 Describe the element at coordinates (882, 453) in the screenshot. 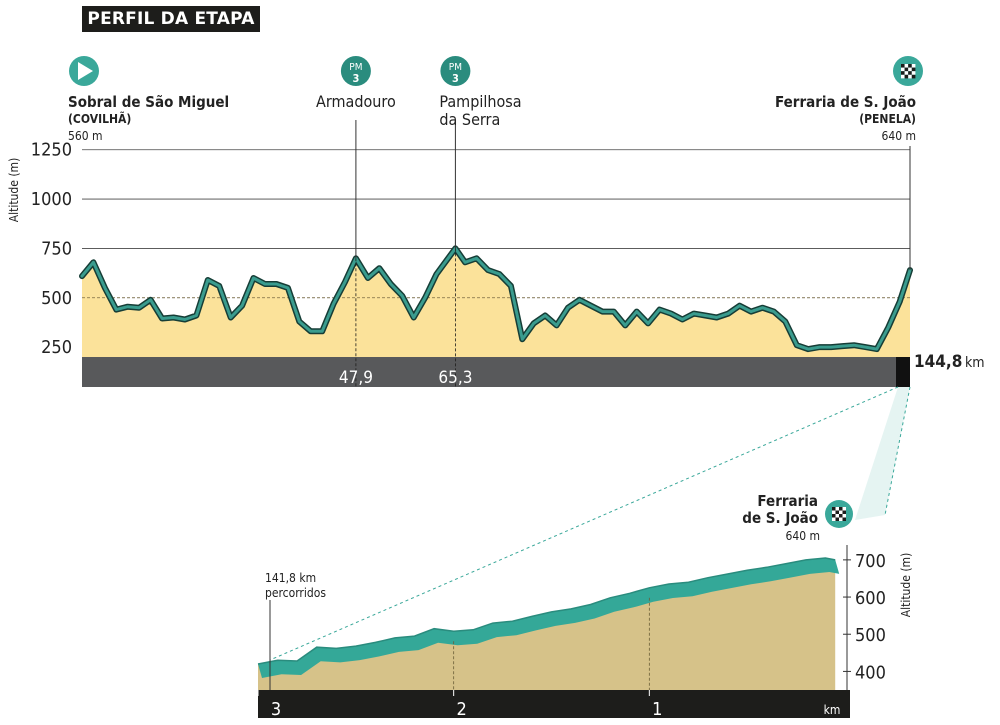

I see `zoom-connector-fill` at that location.